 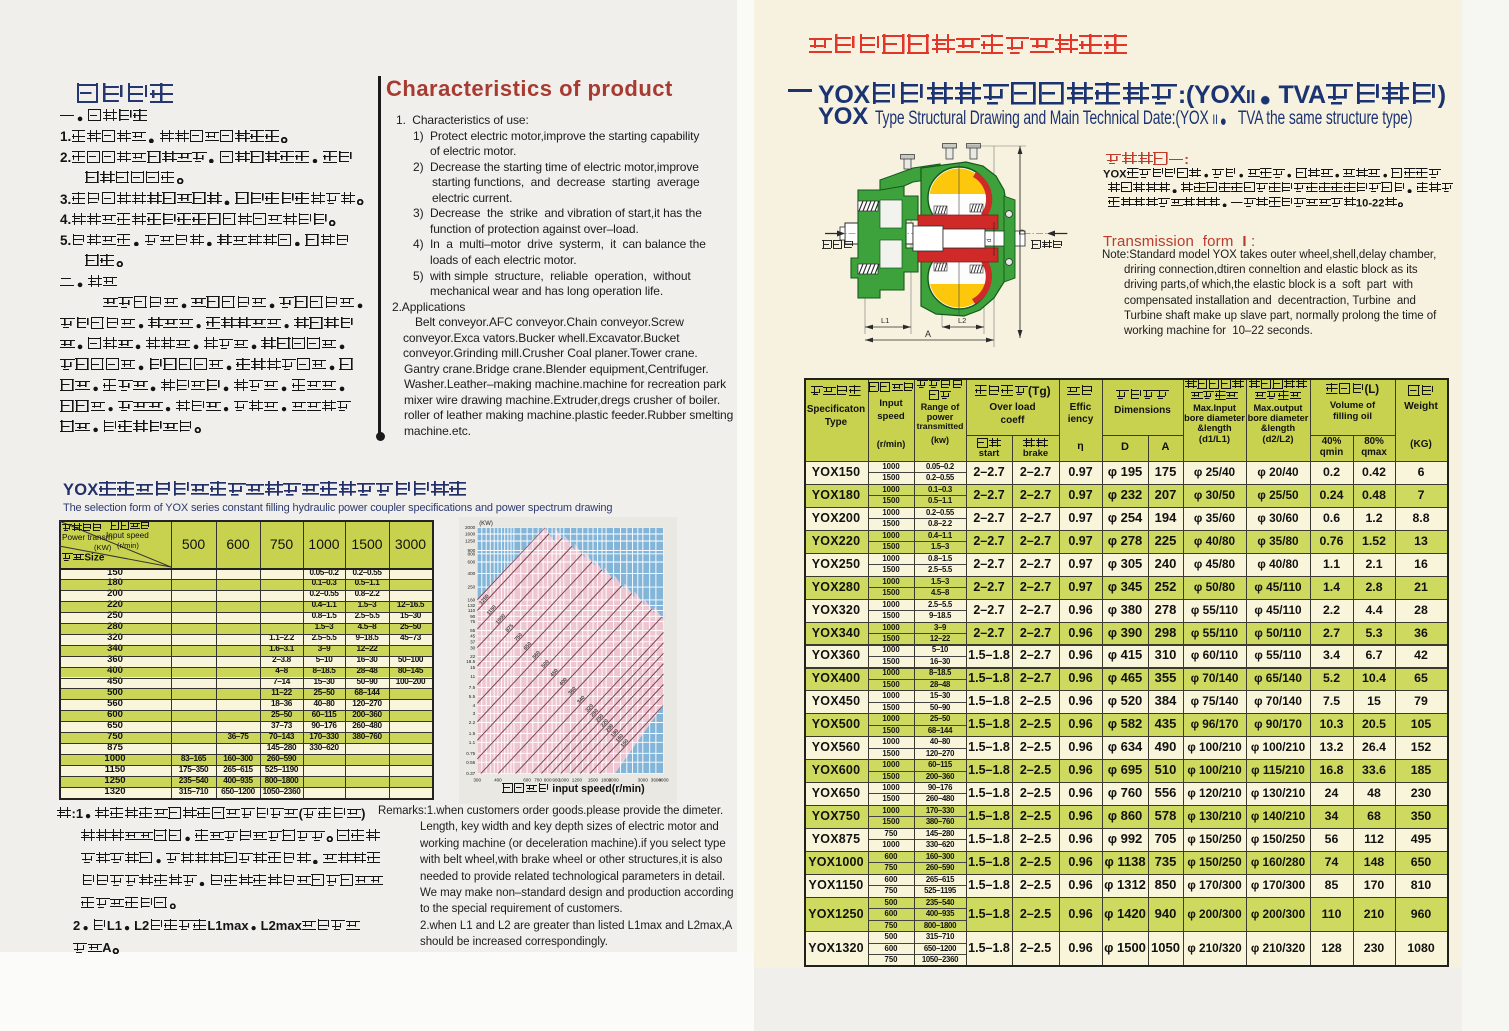 What do you see at coordinates (470, 753) in the screenshot?
I see `svg-text: 0.75` at bounding box center [470, 753].